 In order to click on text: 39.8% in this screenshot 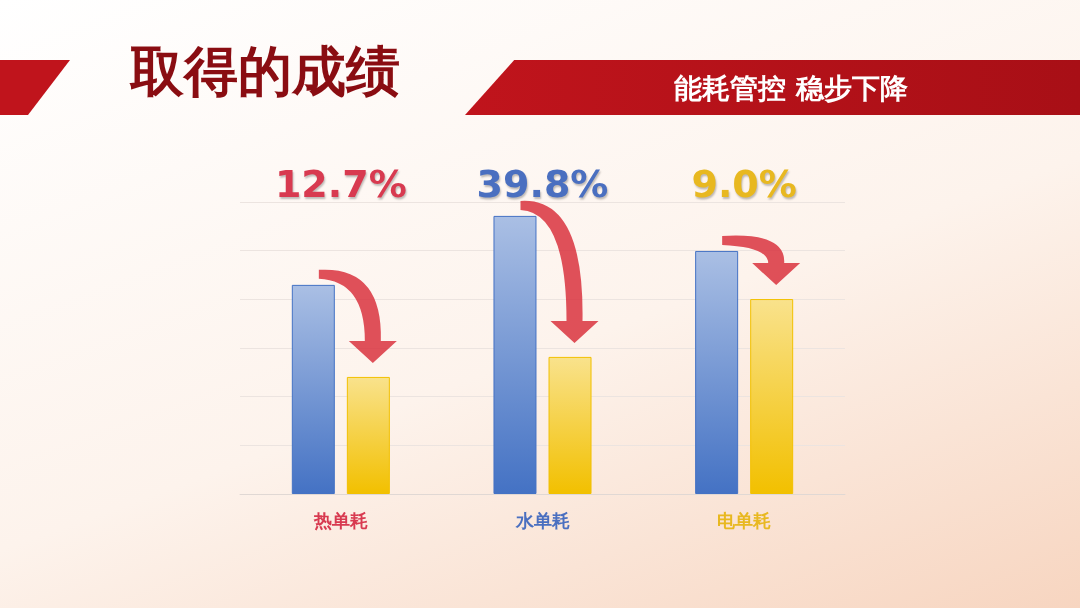, I will do `click(542, 184)`.